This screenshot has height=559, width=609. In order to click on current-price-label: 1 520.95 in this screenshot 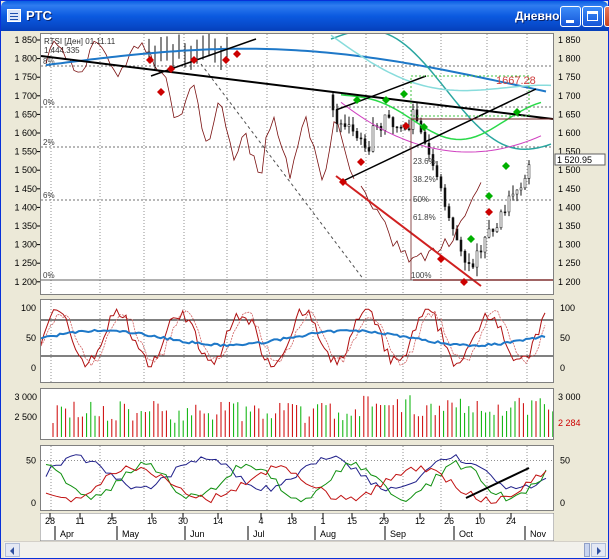, I will do `click(574, 160)`.